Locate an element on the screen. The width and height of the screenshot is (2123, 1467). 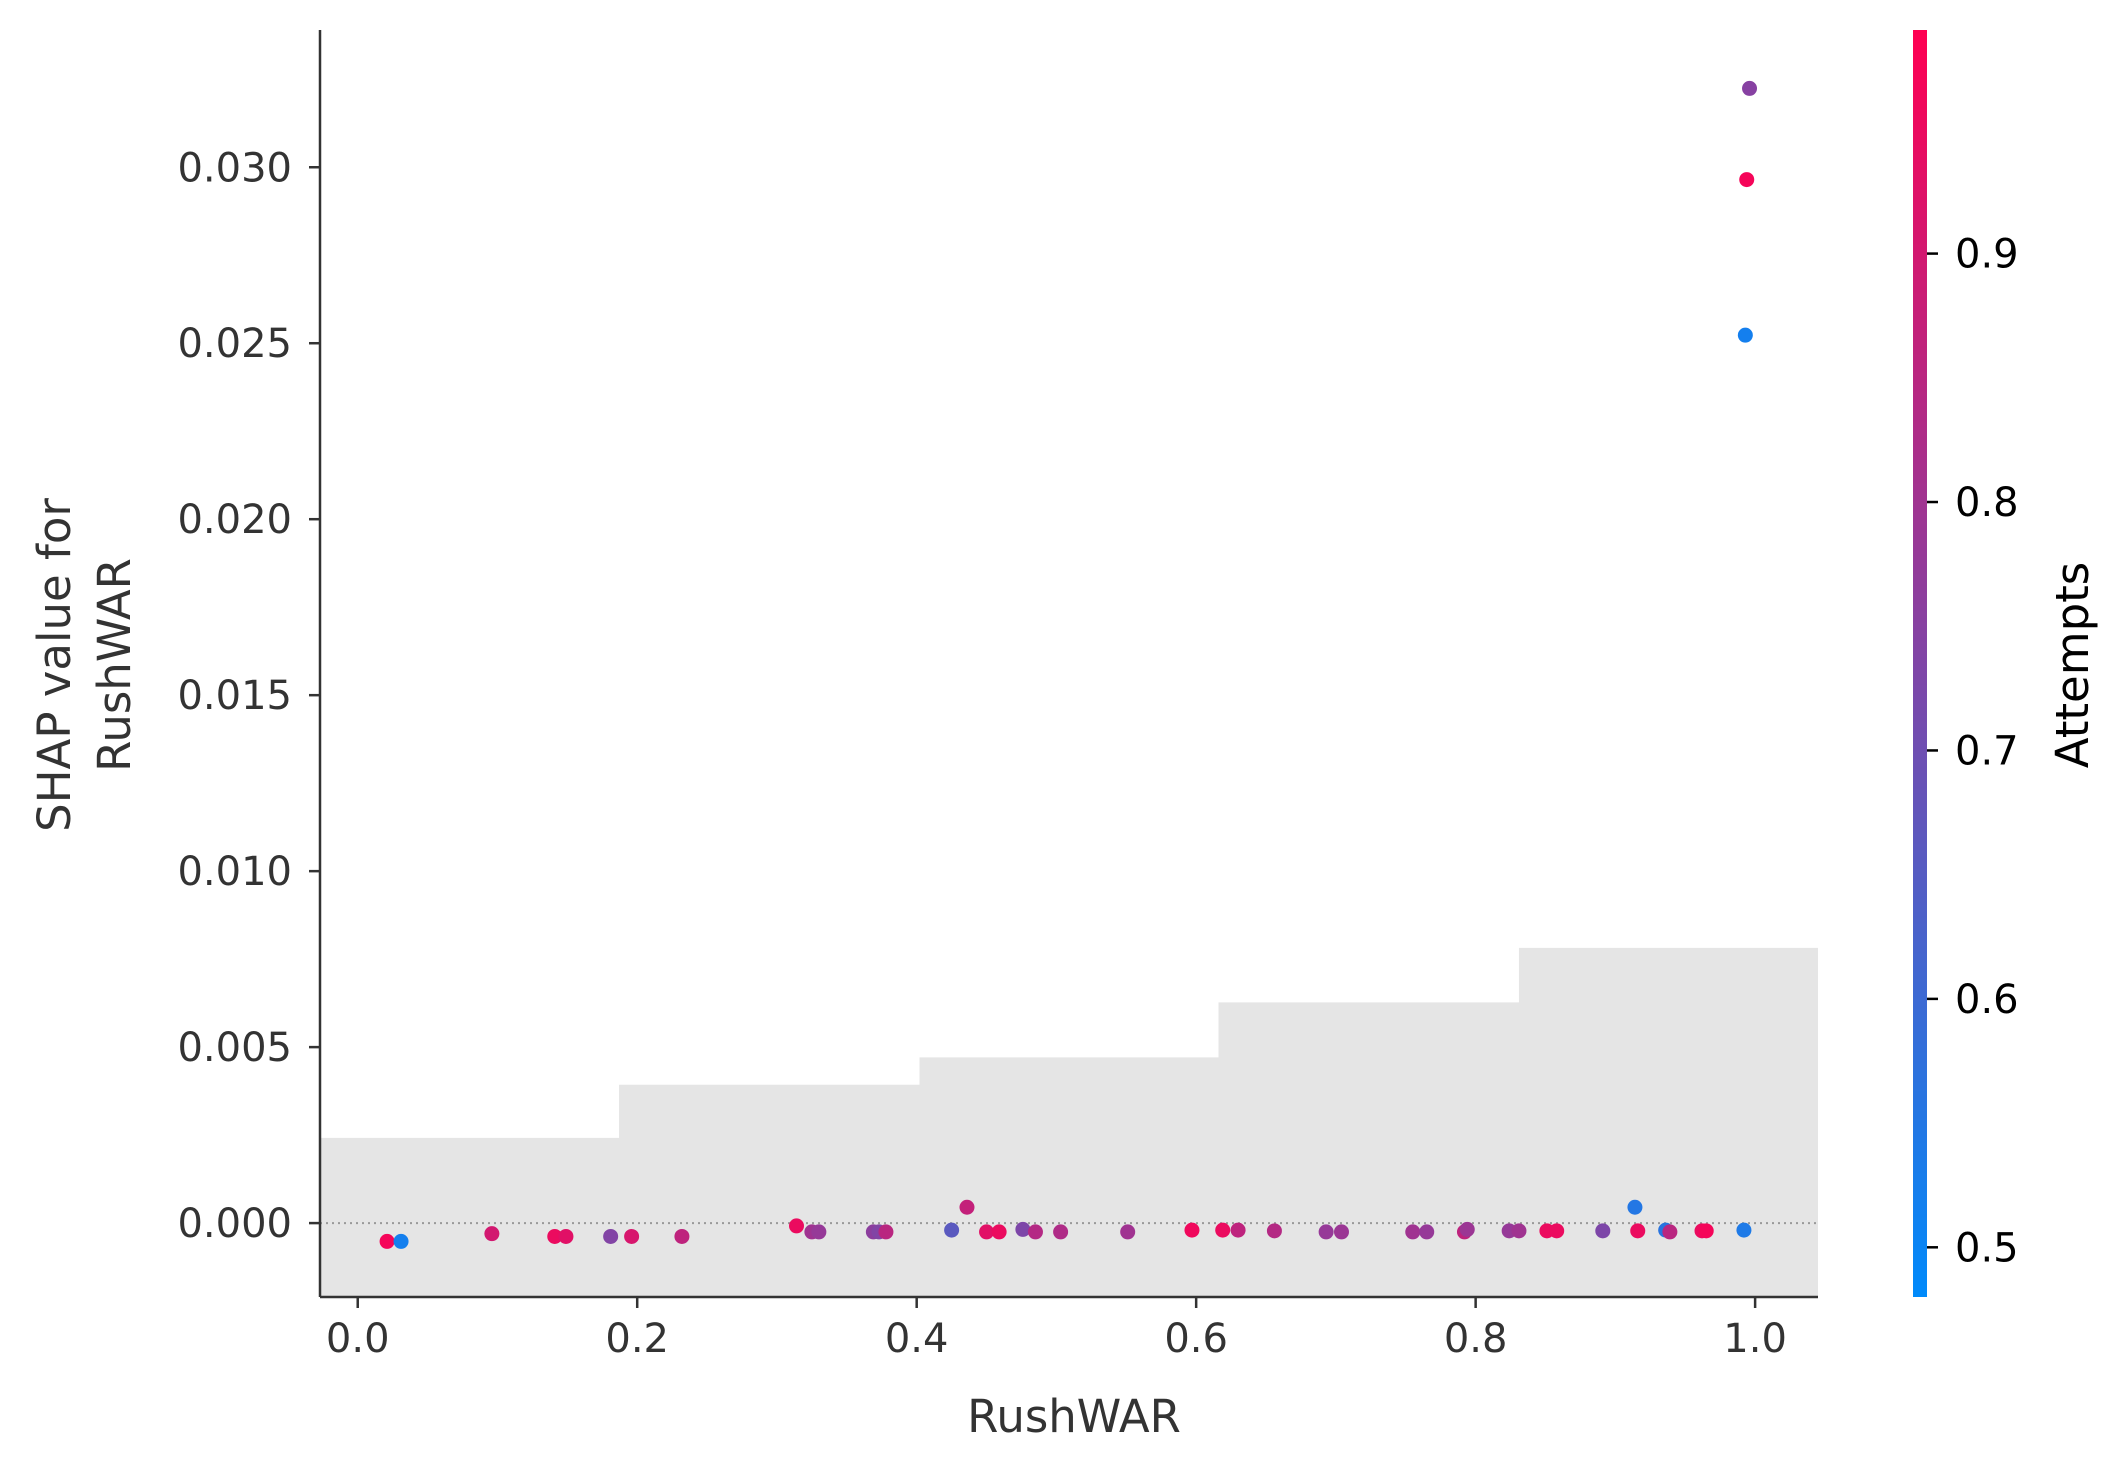
colorbar-tick-label: 0.6 is located at coordinates (1987, 1000).